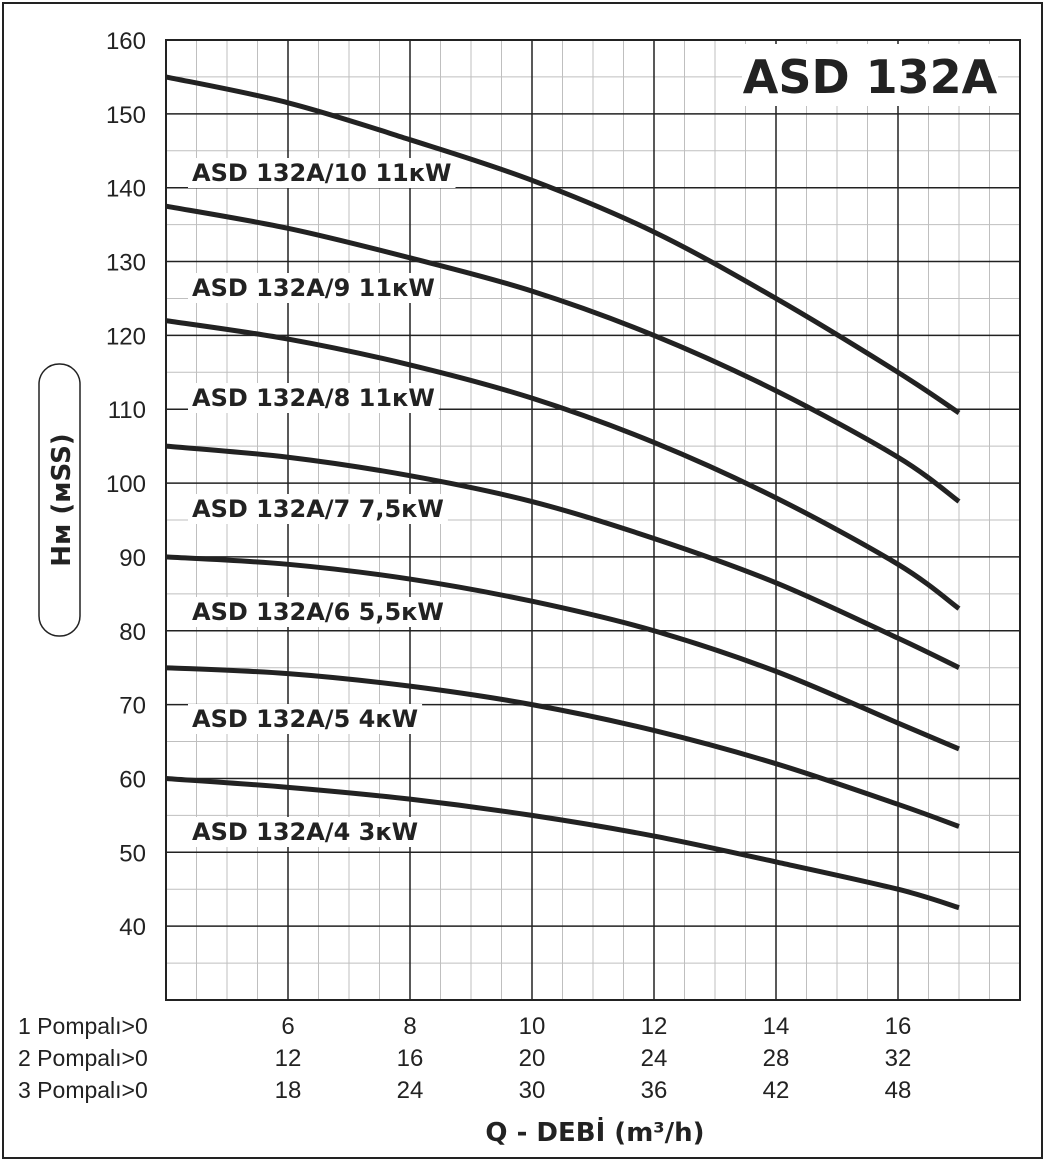 The width and height of the screenshot is (1047, 1163). What do you see at coordinates (776, 1090) in the screenshot?
I see `x-tick-label: 42` at bounding box center [776, 1090].